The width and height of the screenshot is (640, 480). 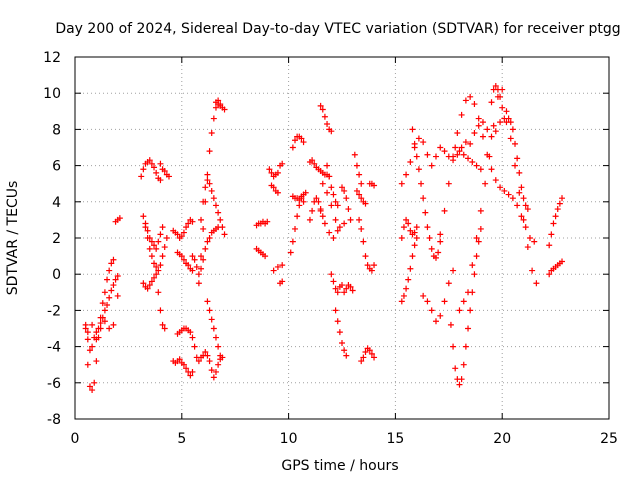 I want to click on x-tick-label: 20, so click(x=502, y=439).